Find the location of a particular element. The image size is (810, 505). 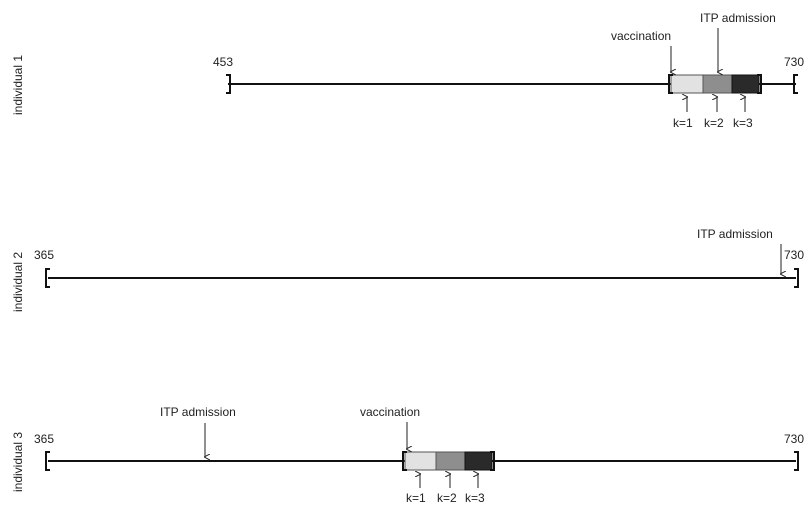

start-day-label: 453 is located at coordinates (223, 62).